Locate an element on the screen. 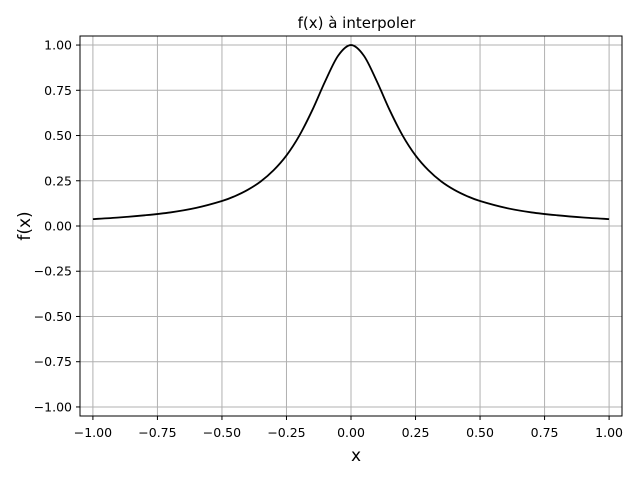 The image size is (640, 480). y-axis-label: f(x) is located at coordinates (25, 225).